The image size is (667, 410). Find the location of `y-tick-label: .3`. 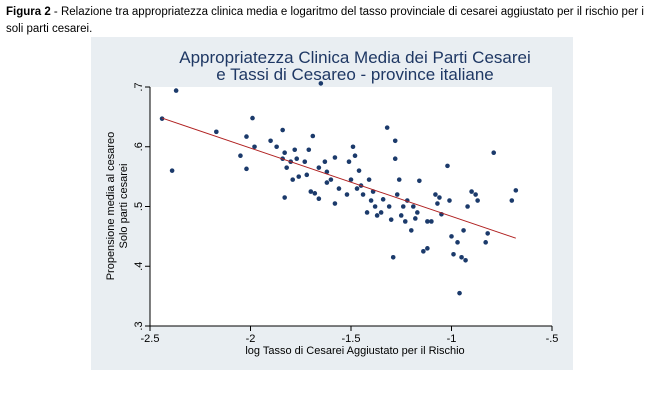

y-tick-label: .3 is located at coordinates (139, 325).